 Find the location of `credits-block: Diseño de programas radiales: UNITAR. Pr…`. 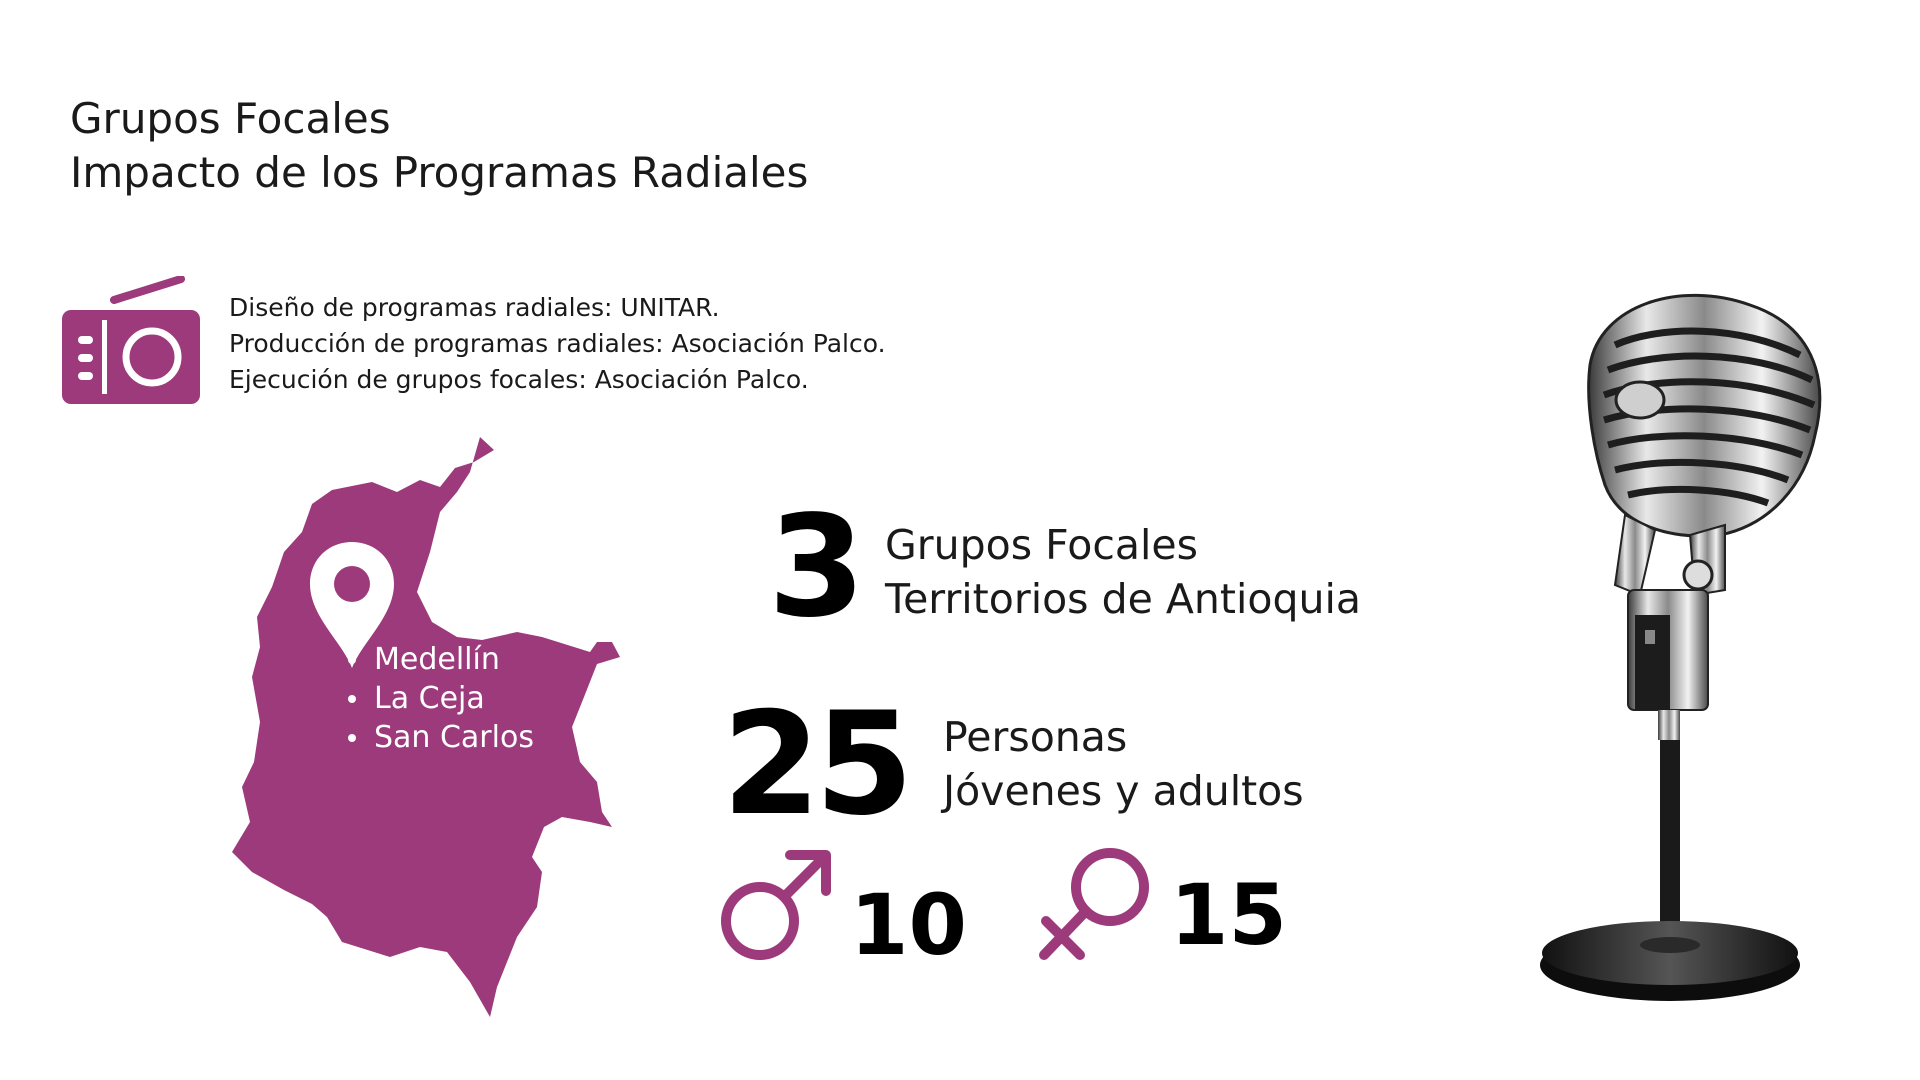

credits-block: Diseño de programas radiales: UNITAR. Pr… is located at coordinates (557, 344).